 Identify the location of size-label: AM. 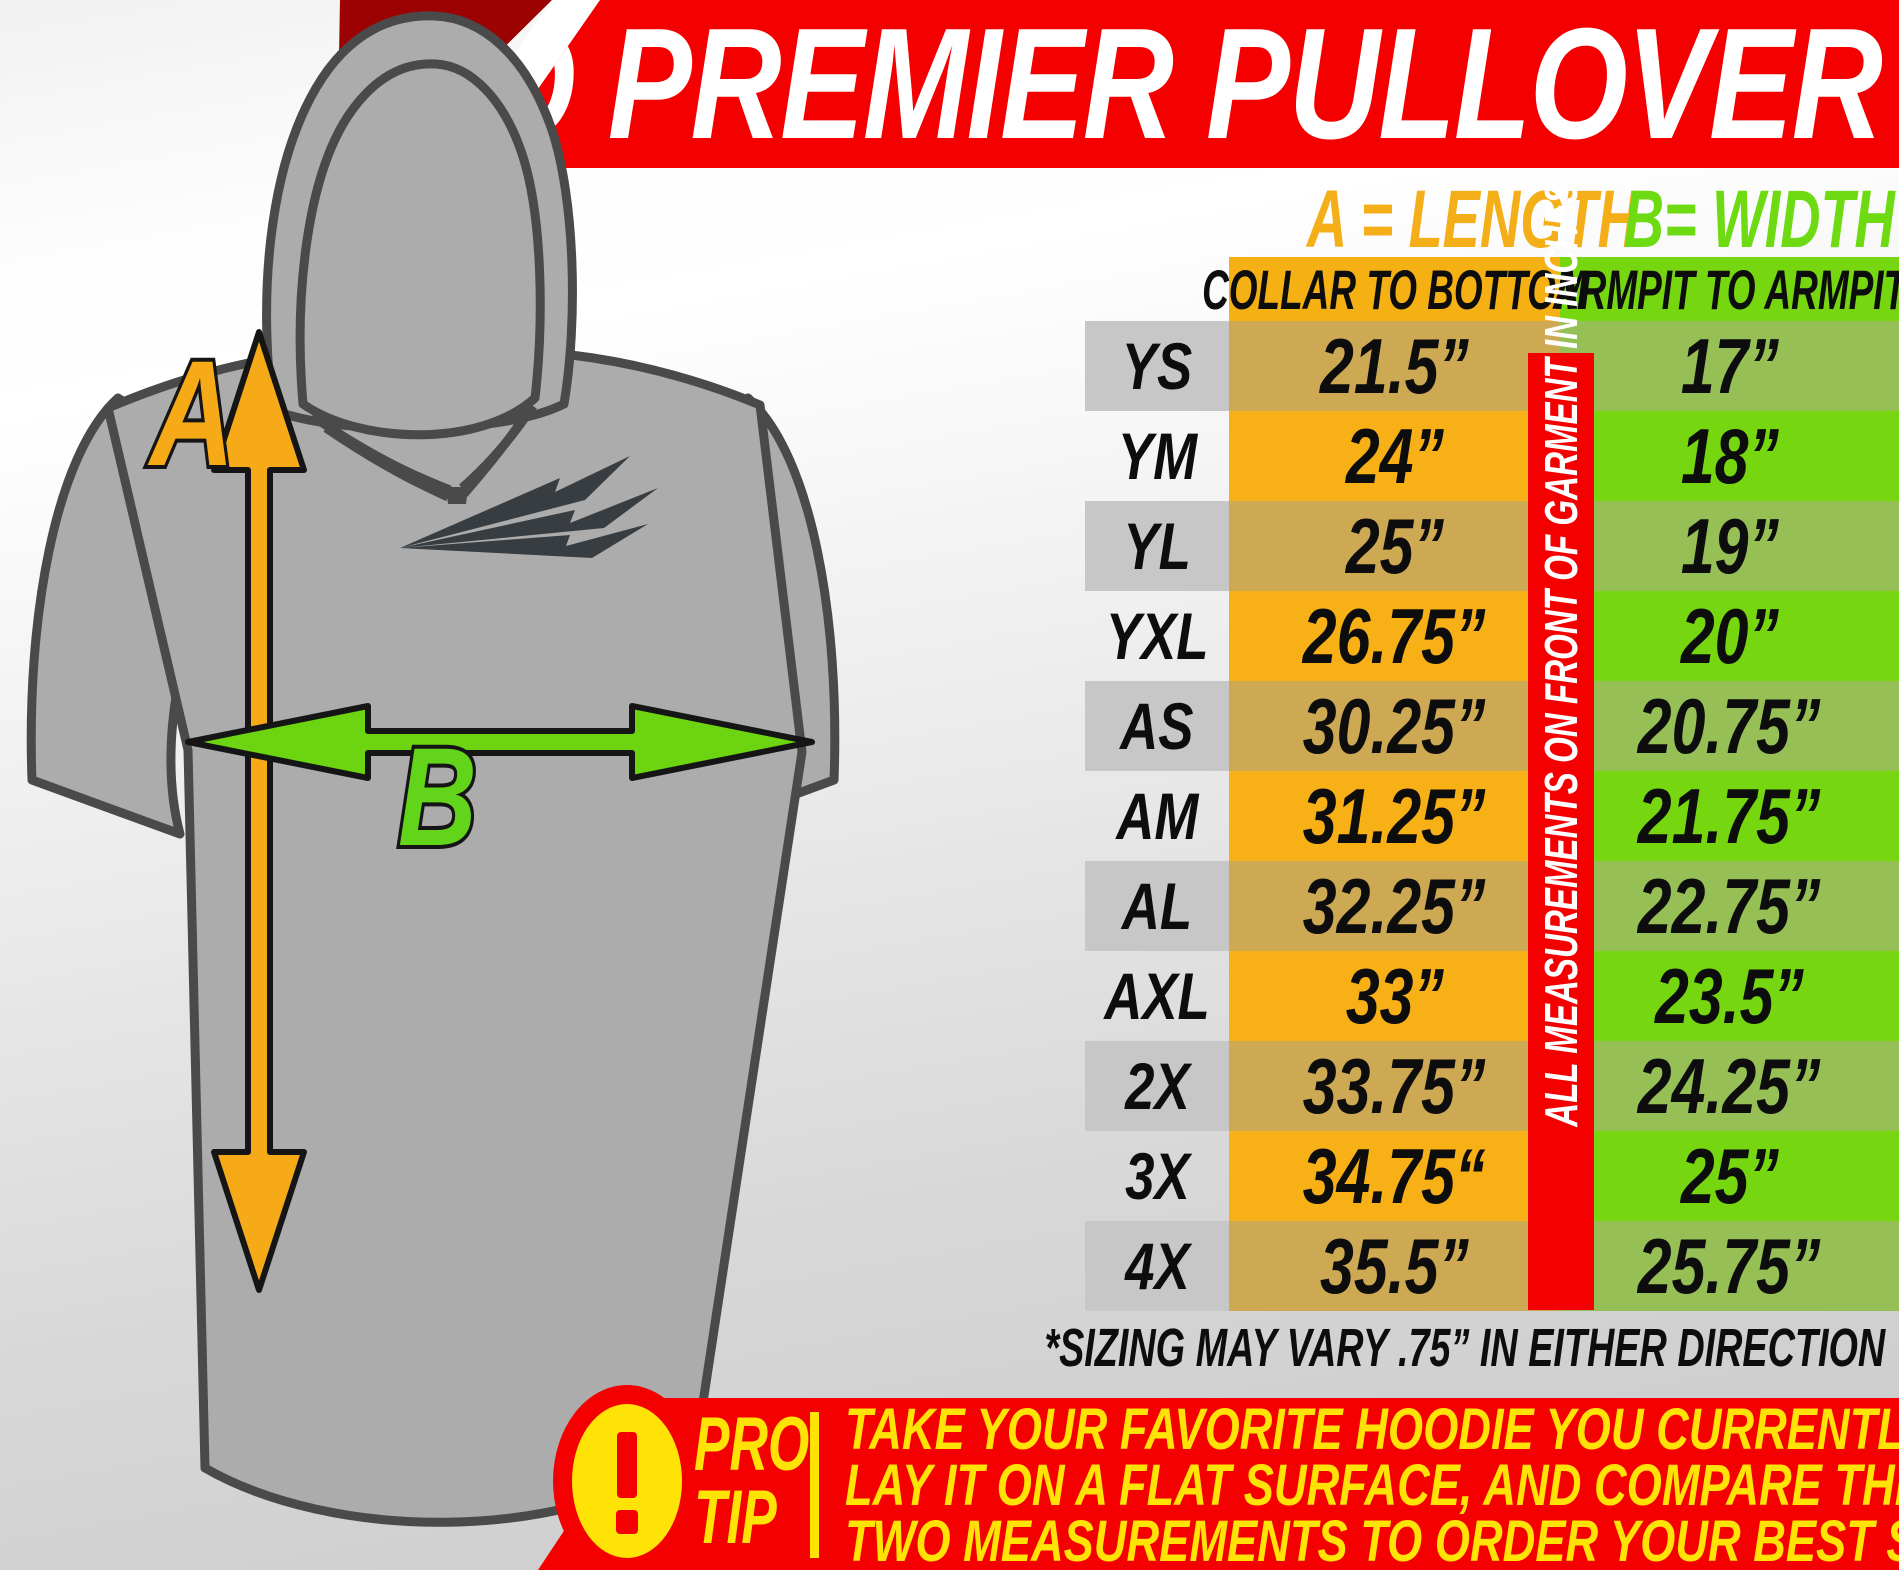
(1157, 816).